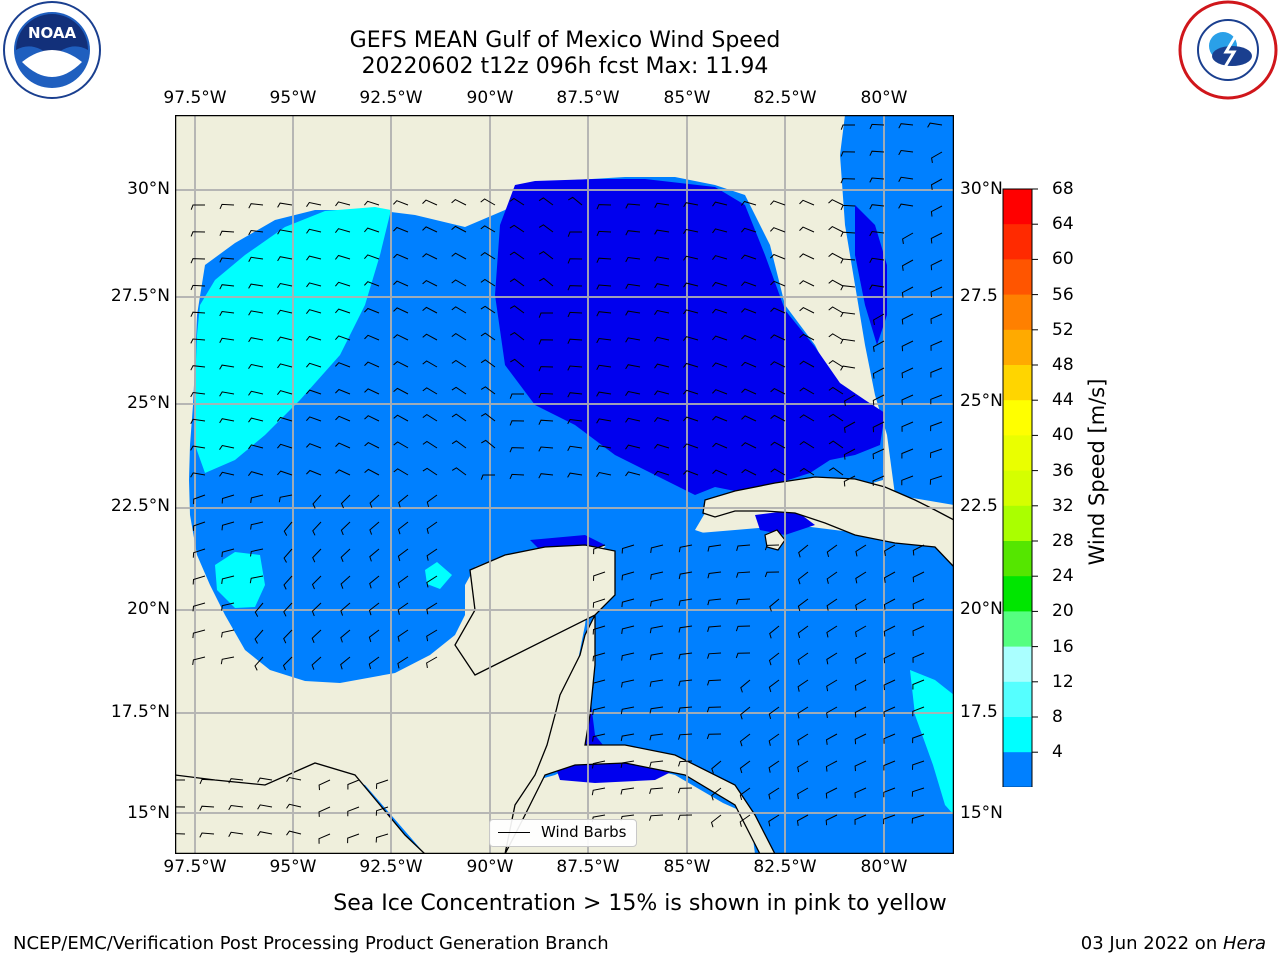 This screenshot has height=960, width=1280. Describe the element at coordinates (514, 832) in the screenshot. I see `legend-line-swatch` at that location.